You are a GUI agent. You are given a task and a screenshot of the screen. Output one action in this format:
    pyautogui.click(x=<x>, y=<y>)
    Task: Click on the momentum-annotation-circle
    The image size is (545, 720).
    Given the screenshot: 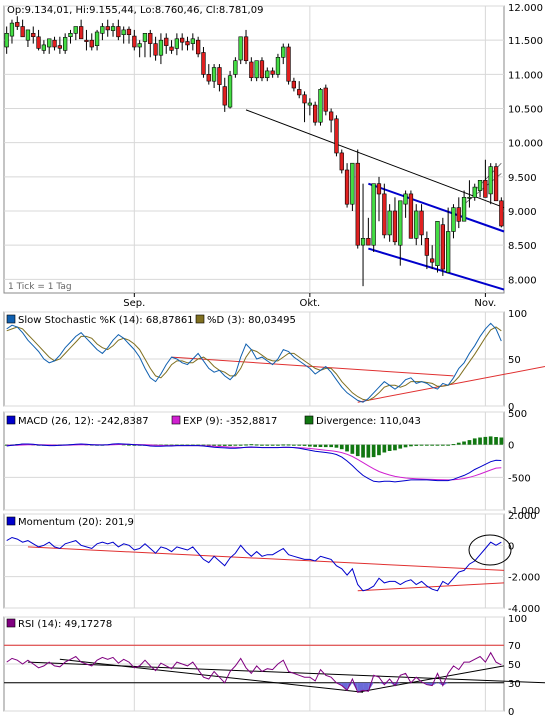 What is the action you would take?
    pyautogui.click(x=490, y=550)
    